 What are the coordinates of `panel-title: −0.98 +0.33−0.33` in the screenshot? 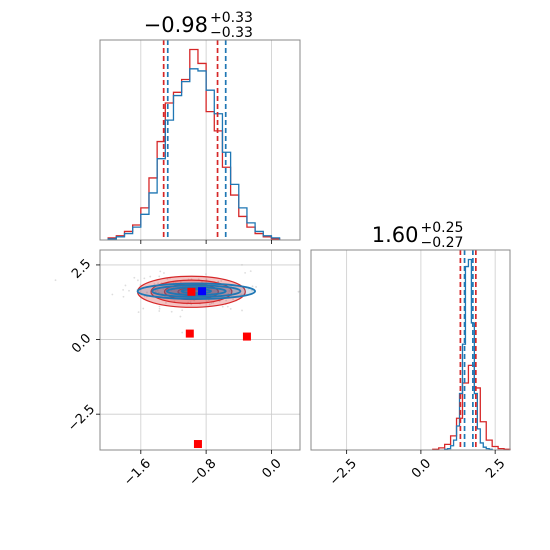 It's located at (198, 25).